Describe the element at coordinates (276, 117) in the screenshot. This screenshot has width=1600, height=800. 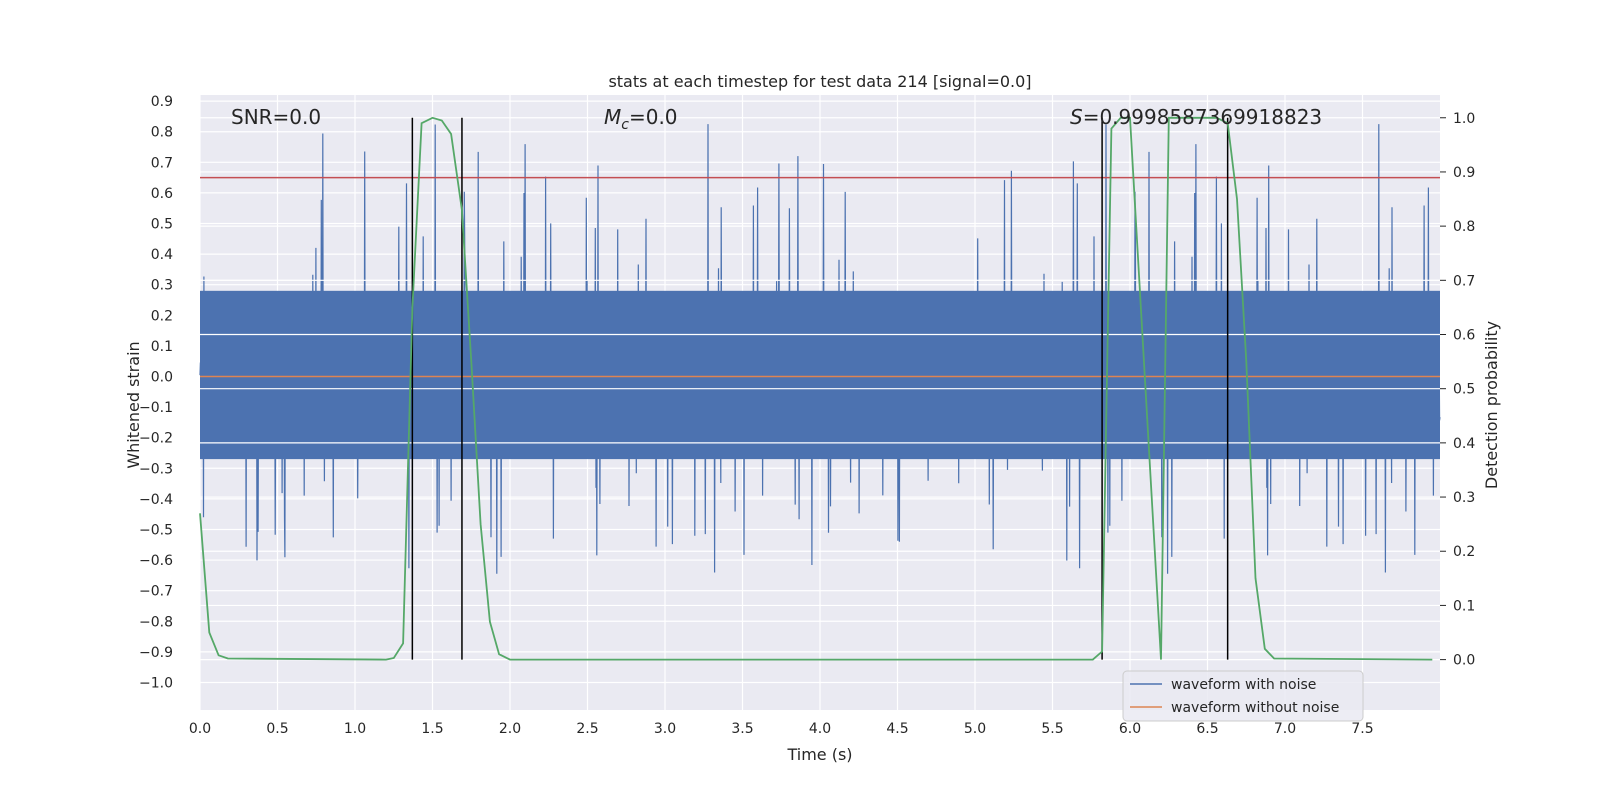
I see `snr-annotation: SNR=0.0` at that location.